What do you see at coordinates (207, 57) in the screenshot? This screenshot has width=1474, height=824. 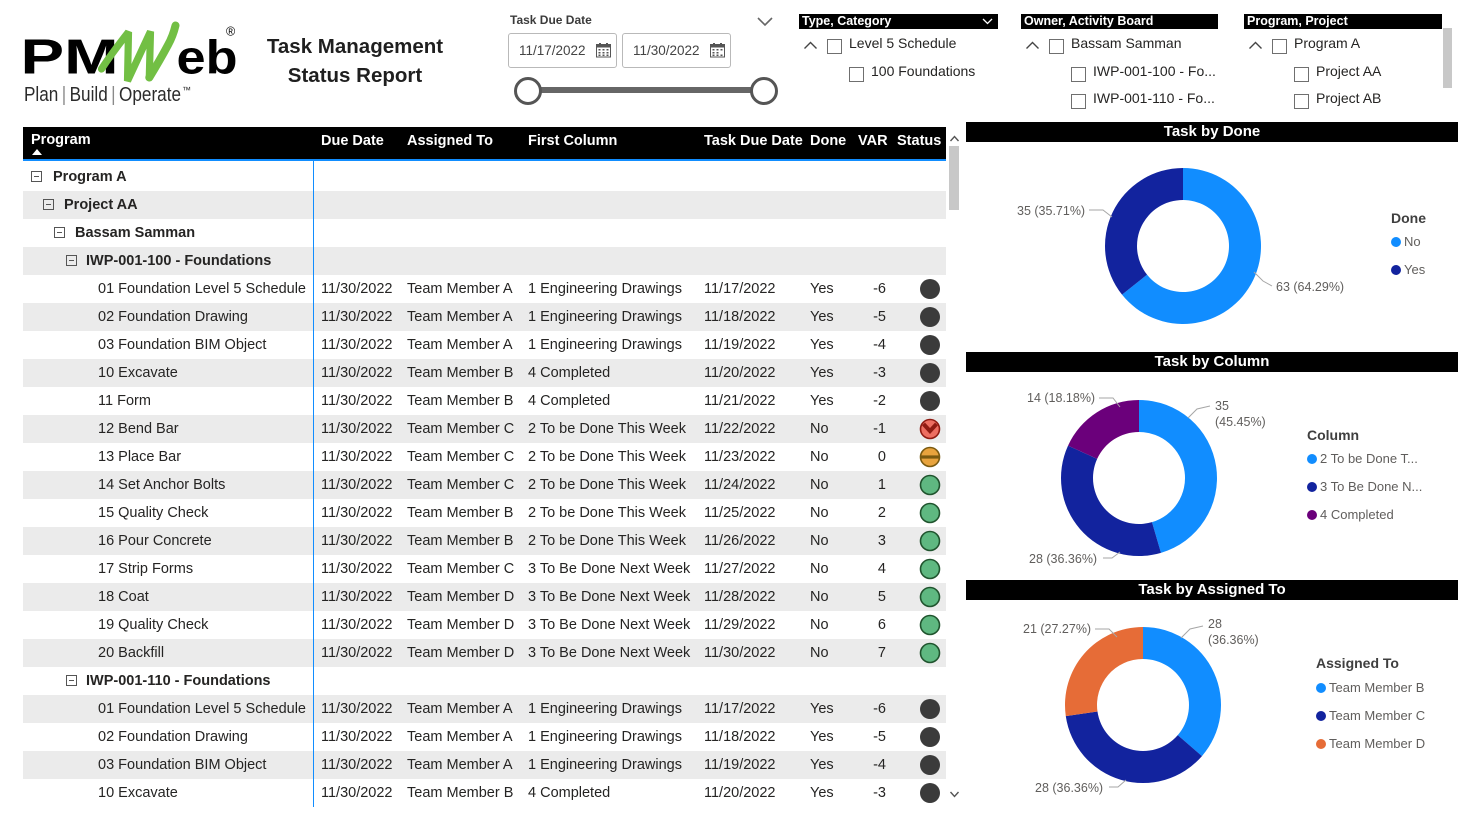 I see `svg-text: eb` at bounding box center [207, 57].